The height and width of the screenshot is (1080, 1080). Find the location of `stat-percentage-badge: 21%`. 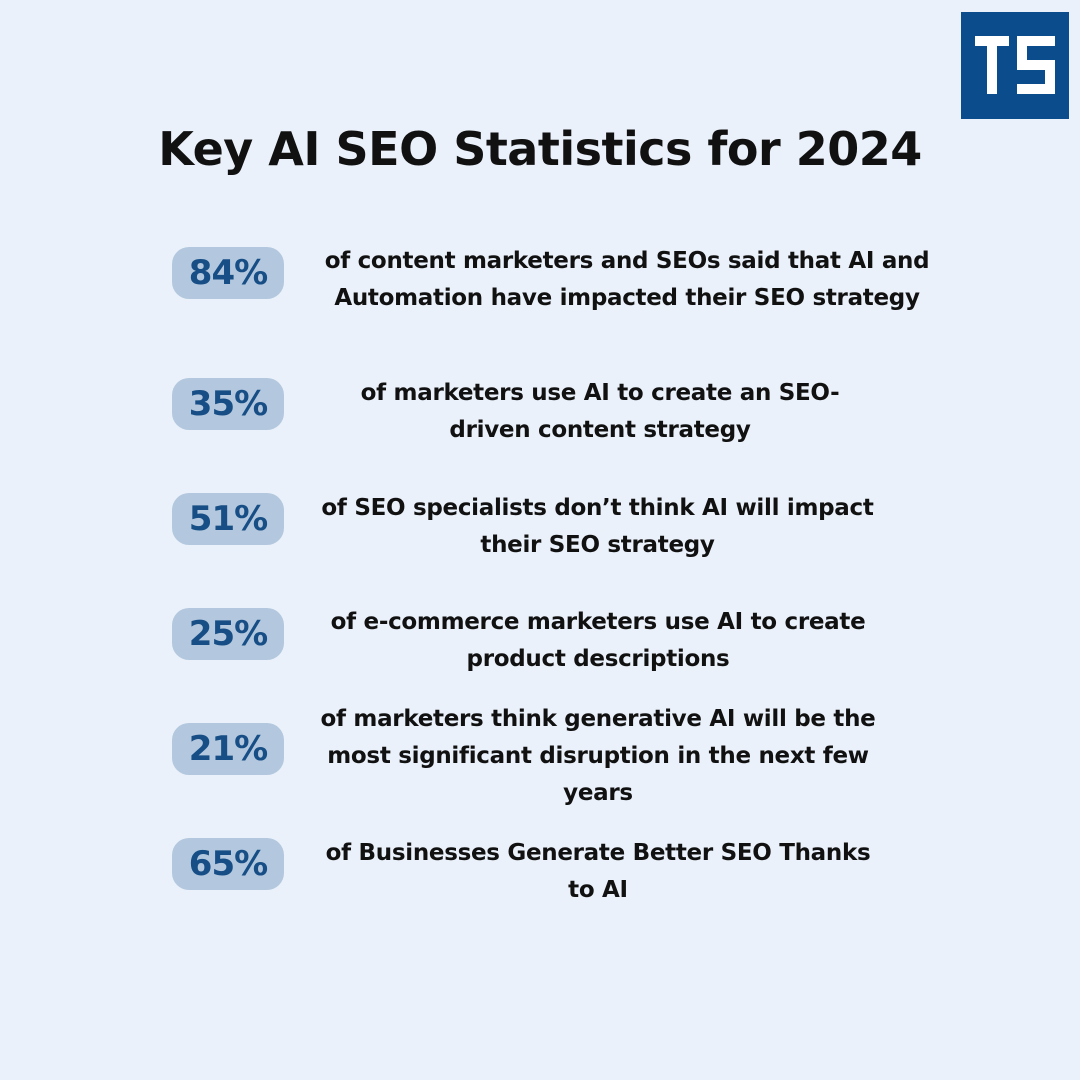

stat-percentage-badge: 21% is located at coordinates (228, 749).